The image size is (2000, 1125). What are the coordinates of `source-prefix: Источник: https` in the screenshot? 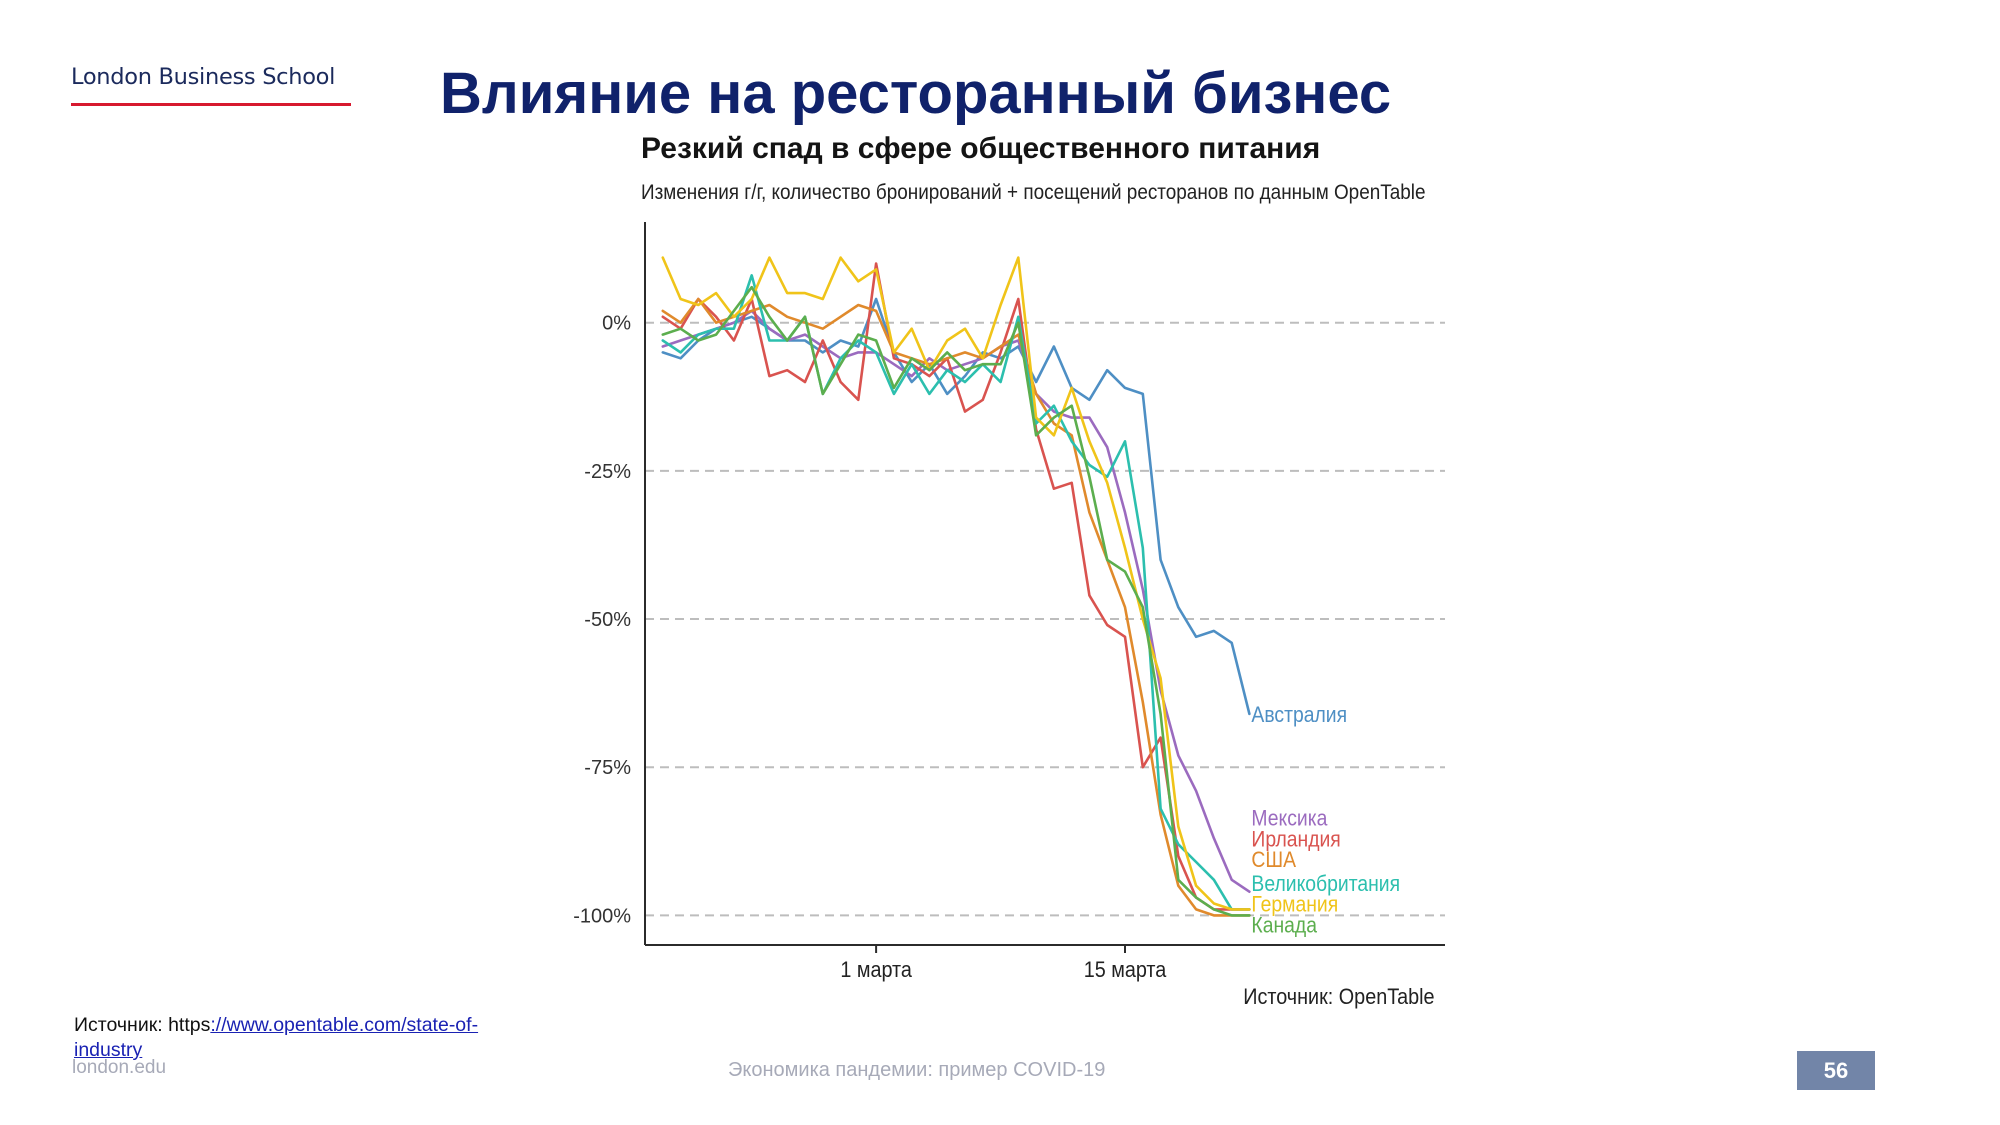 It's located at (142, 1025).